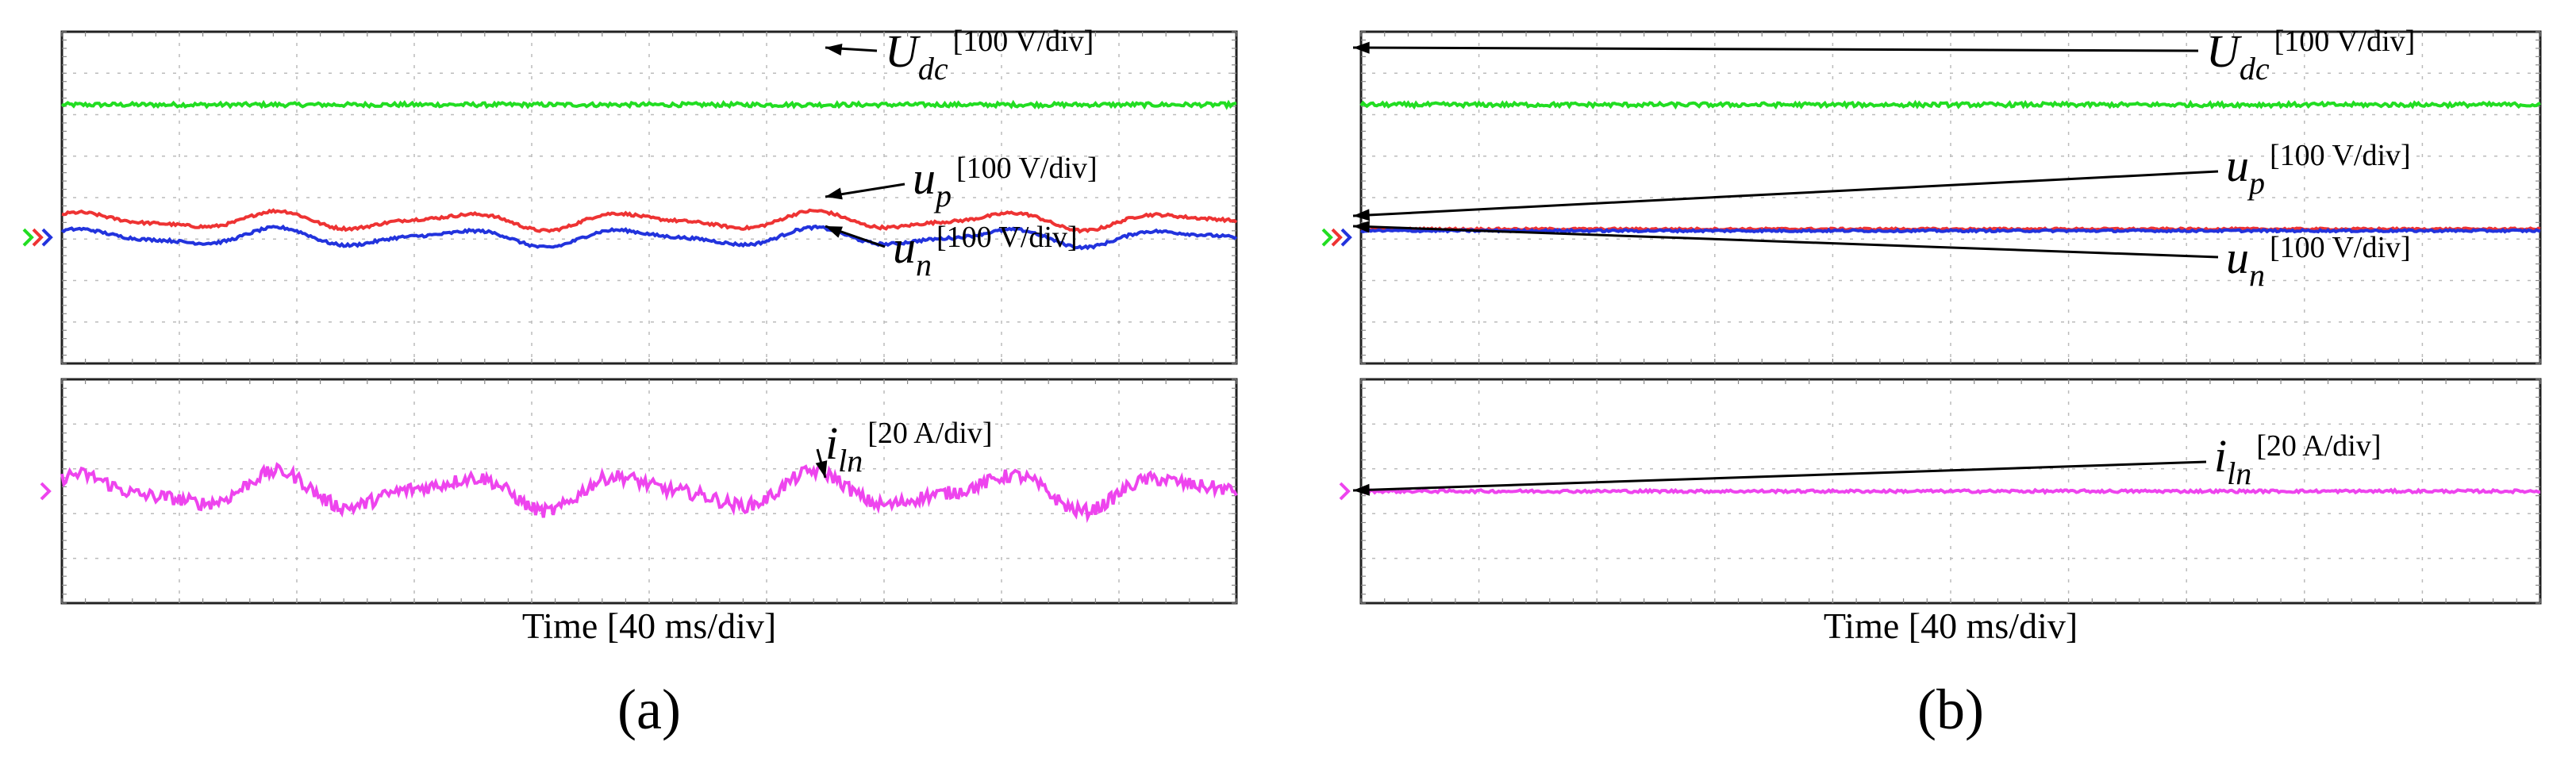  I want to click on trace-un-b-arrow, so click(1786, 242).